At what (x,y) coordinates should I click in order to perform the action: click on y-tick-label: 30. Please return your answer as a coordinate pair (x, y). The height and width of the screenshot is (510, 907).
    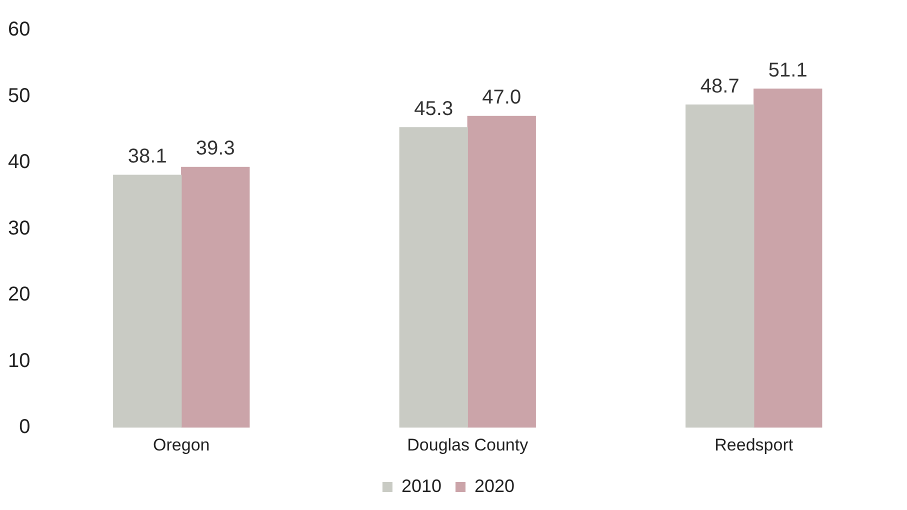
    Looking at the image, I should click on (19, 228).